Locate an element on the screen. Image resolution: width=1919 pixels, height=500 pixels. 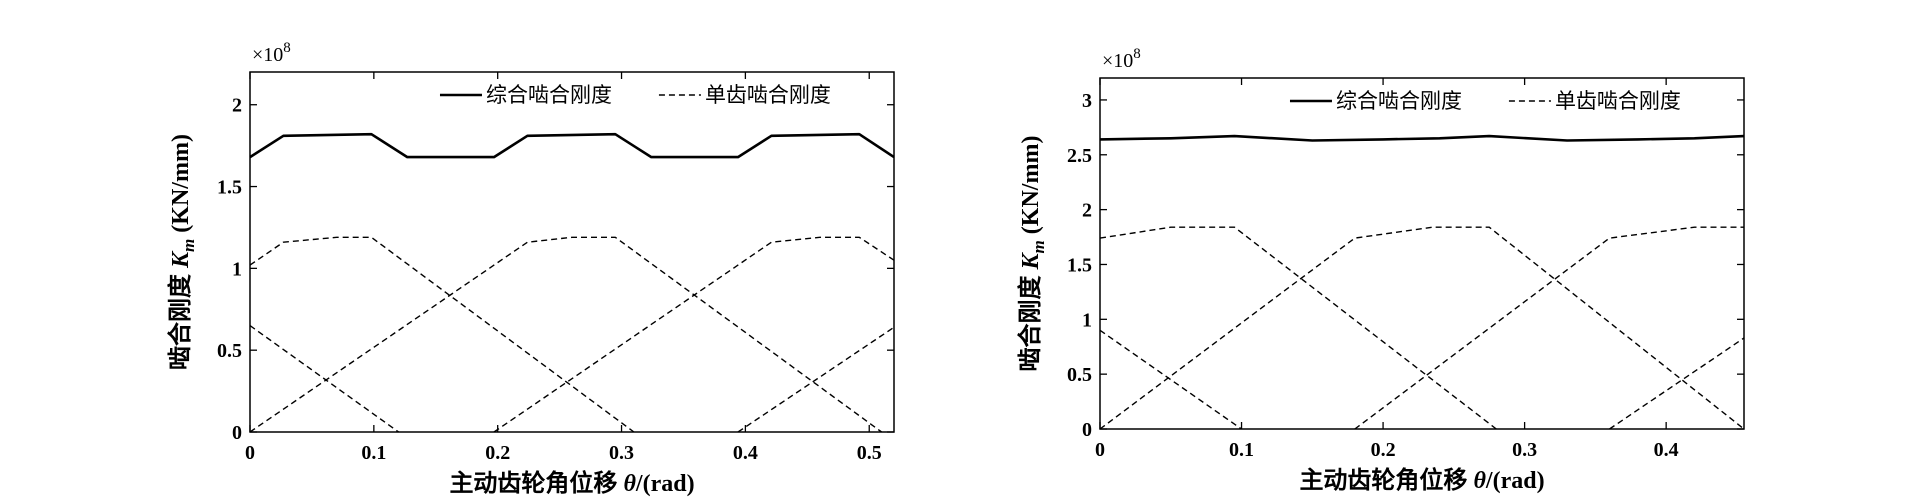
y-tick-label: 2.5 is located at coordinates (1079, 156).